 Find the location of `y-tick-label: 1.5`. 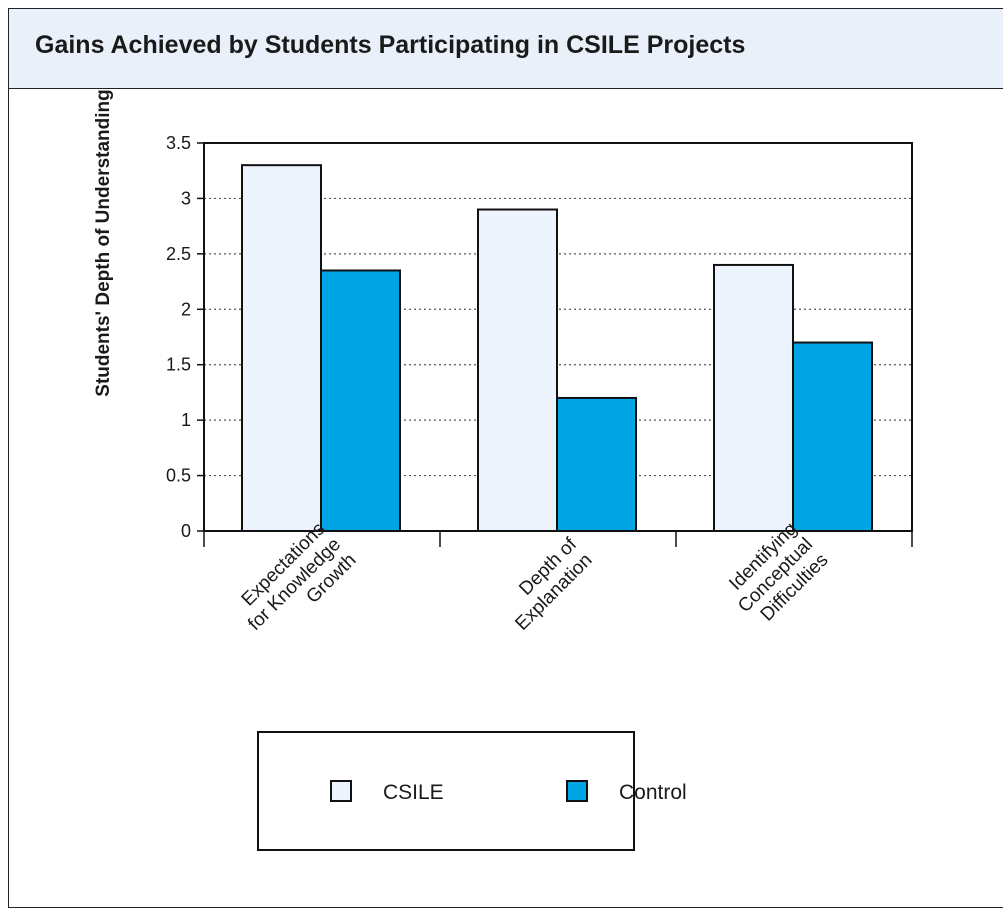

y-tick-label: 1.5 is located at coordinates (178, 365).